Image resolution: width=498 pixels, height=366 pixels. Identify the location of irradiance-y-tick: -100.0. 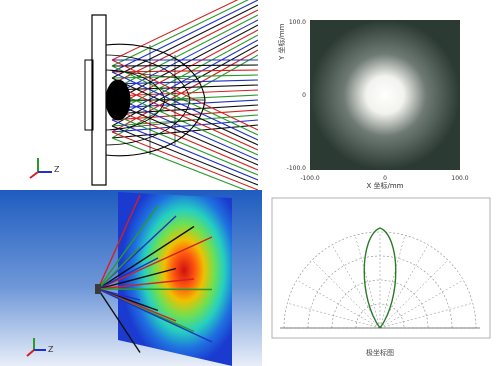
(297, 168).